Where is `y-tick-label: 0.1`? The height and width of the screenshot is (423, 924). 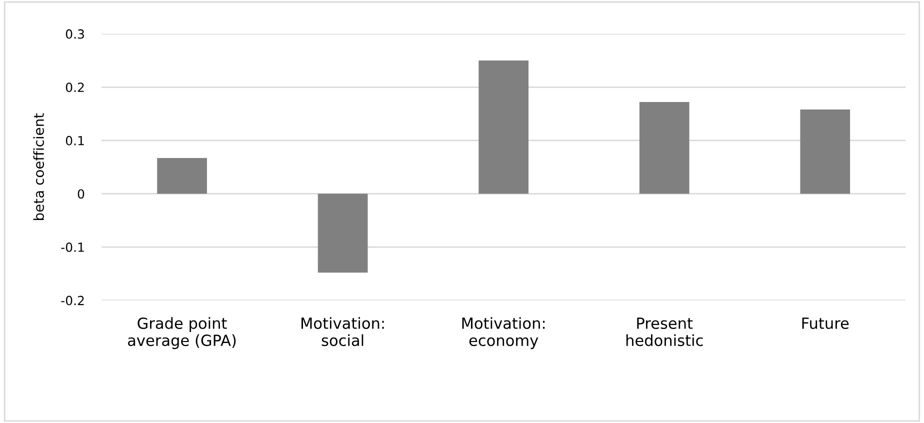
y-tick-label: 0.1 is located at coordinates (75, 141).